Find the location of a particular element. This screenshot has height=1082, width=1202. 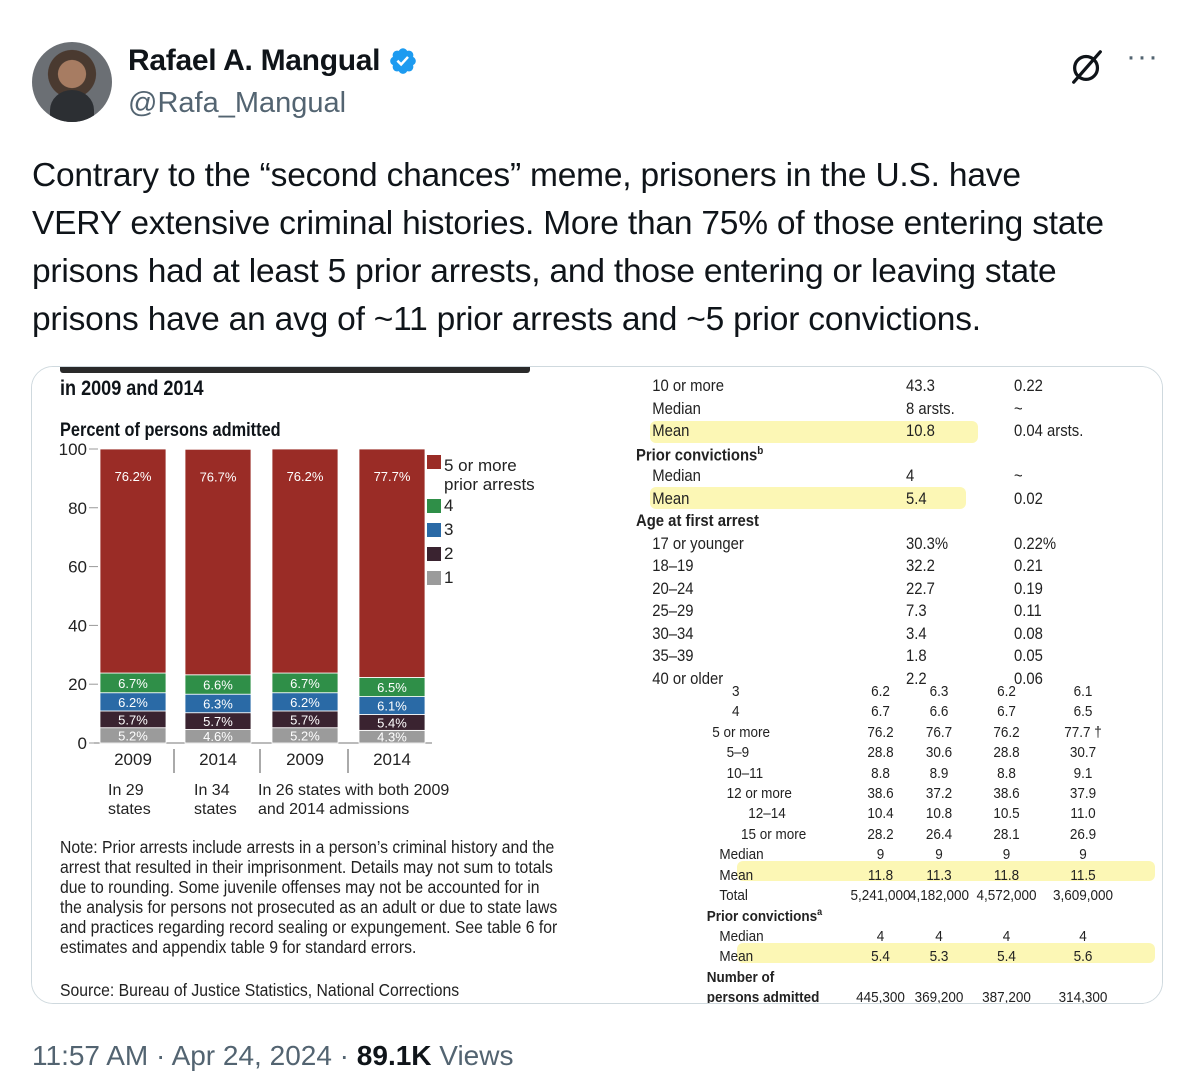

more-icon: ··· is located at coordinates (1142, 56).